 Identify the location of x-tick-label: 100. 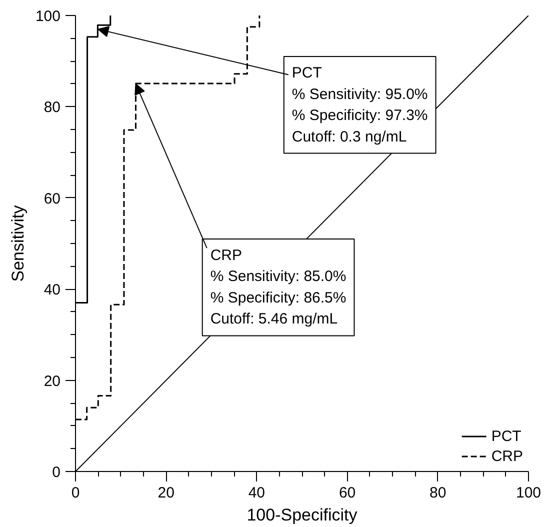
(529, 493).